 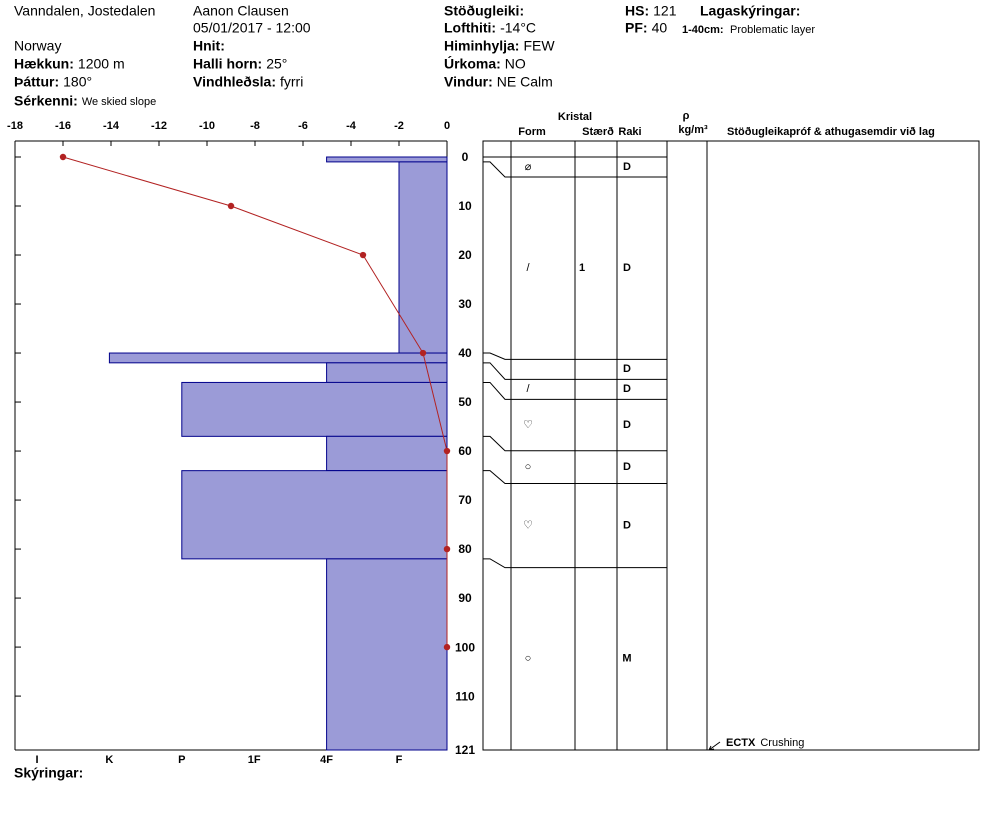 What do you see at coordinates (465, 304) in the screenshot?
I see `y-tick-label: 30` at bounding box center [465, 304].